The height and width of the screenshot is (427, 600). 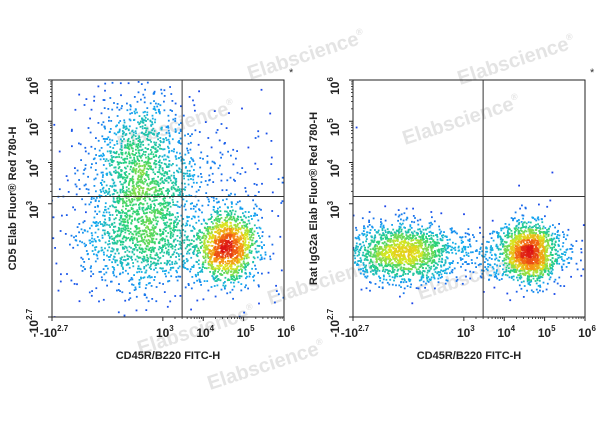 I want to click on y-axis-title: CD5 Elab Fluor® Red 780-H, so click(x=13, y=199).